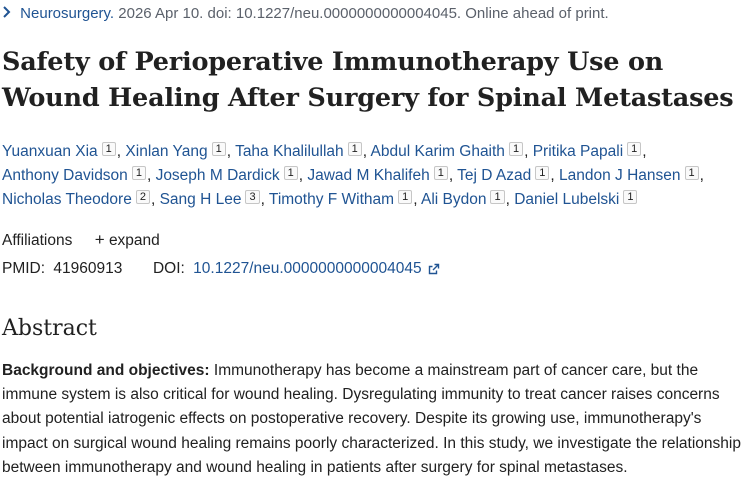  Describe the element at coordinates (437, 151) in the screenshot. I see `author-link: Abdul Karim Ghaith` at that location.